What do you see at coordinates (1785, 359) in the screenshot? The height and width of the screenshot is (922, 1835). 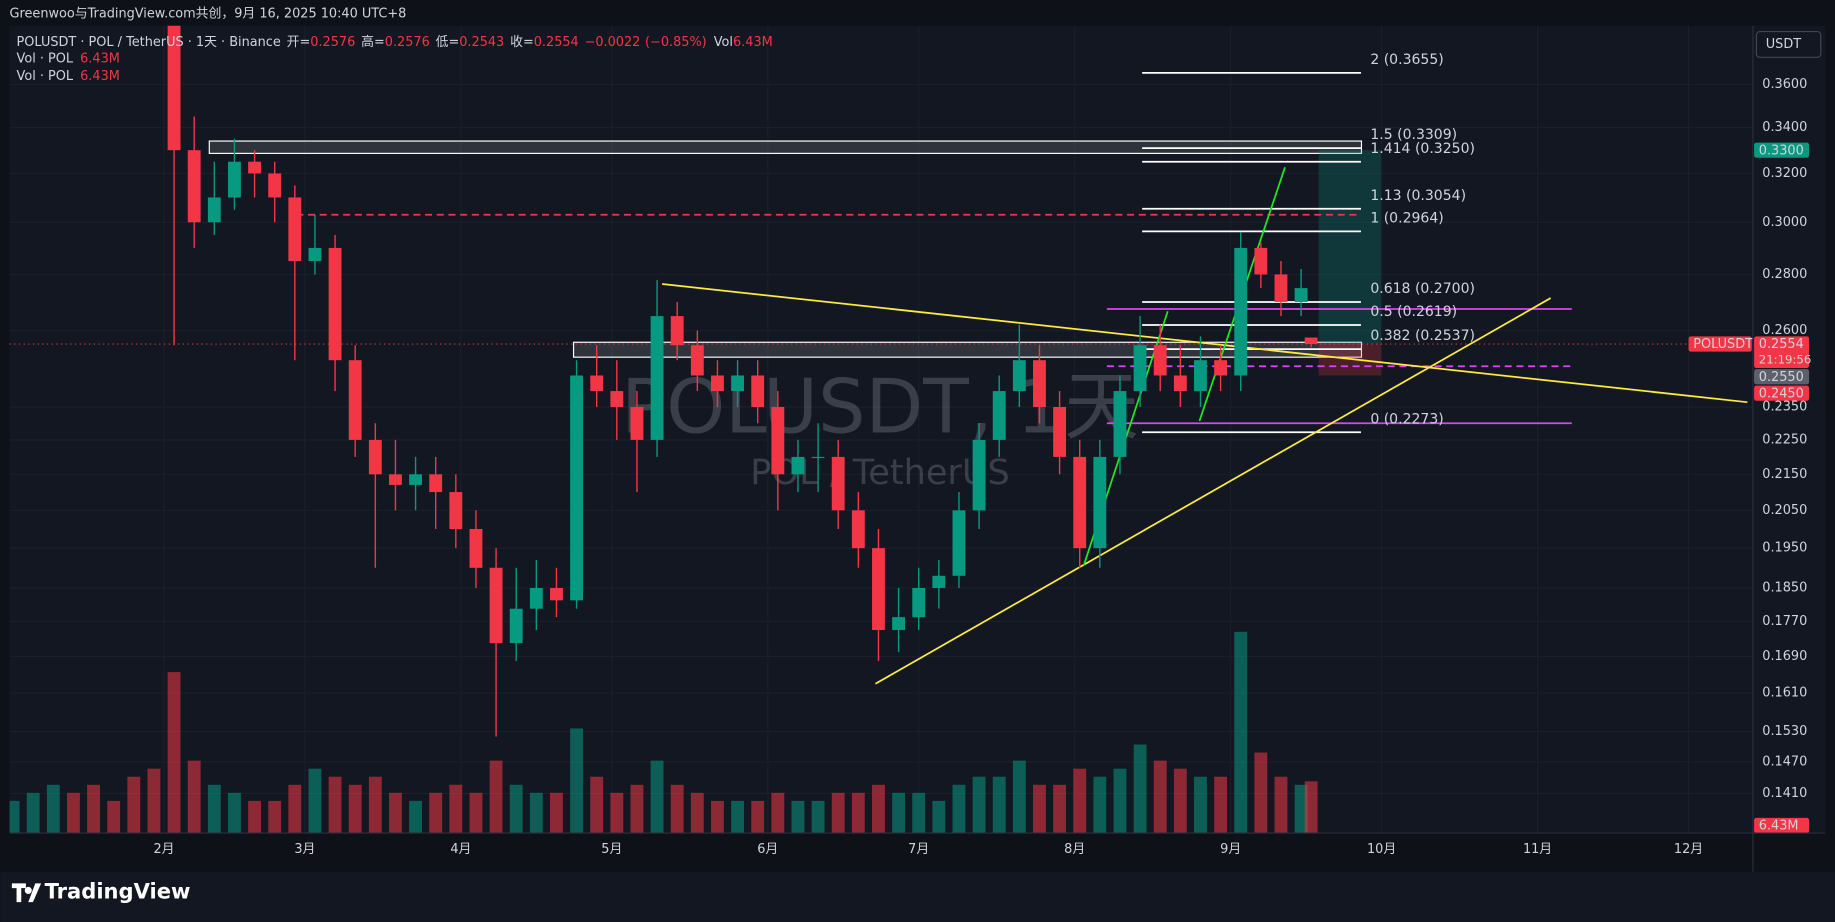 I see `countdown: 21:19:56` at bounding box center [1785, 359].